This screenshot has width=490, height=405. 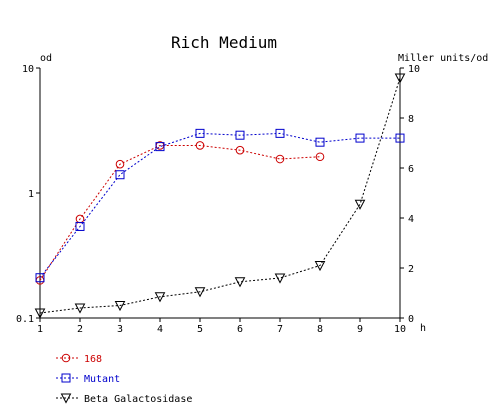 What do you see at coordinates (28, 69) in the screenshot?
I see `left-tick-label: 10` at bounding box center [28, 69].